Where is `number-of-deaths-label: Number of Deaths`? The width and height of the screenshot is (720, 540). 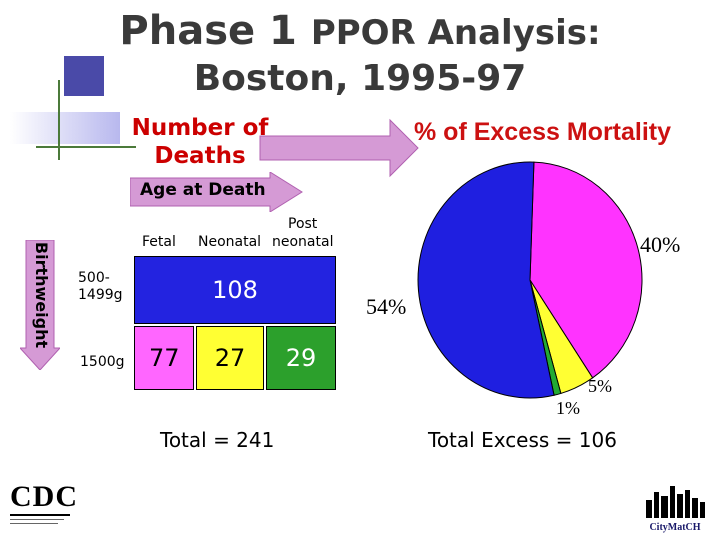
number-of-deaths-label: Number of Deaths is located at coordinates (200, 142).